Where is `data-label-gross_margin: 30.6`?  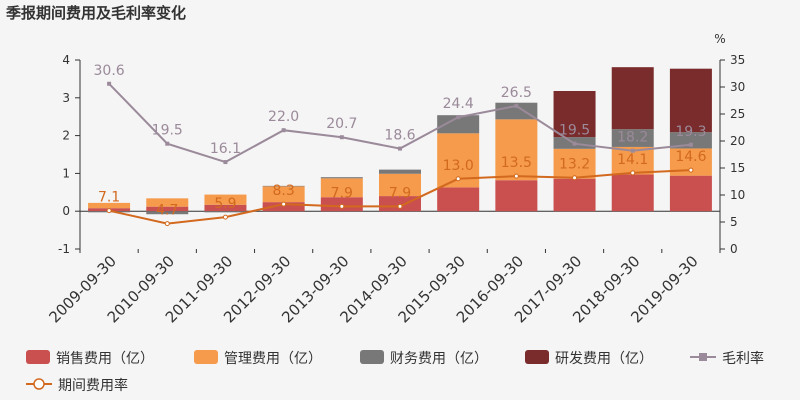
data-label-gross_margin: 30.6 is located at coordinates (109, 71).